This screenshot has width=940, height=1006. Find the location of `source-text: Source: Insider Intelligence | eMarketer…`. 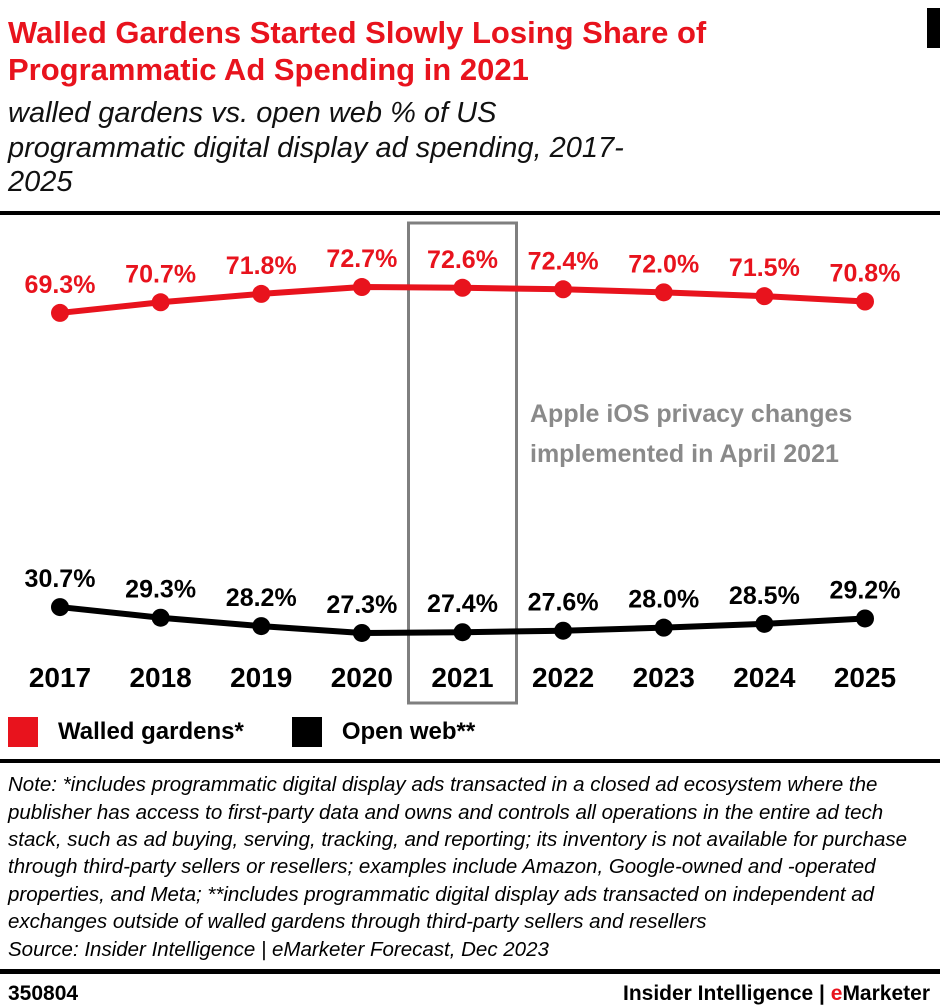

source-text: Source: Insider Intelligence | eMarketer… is located at coordinates (278, 949).